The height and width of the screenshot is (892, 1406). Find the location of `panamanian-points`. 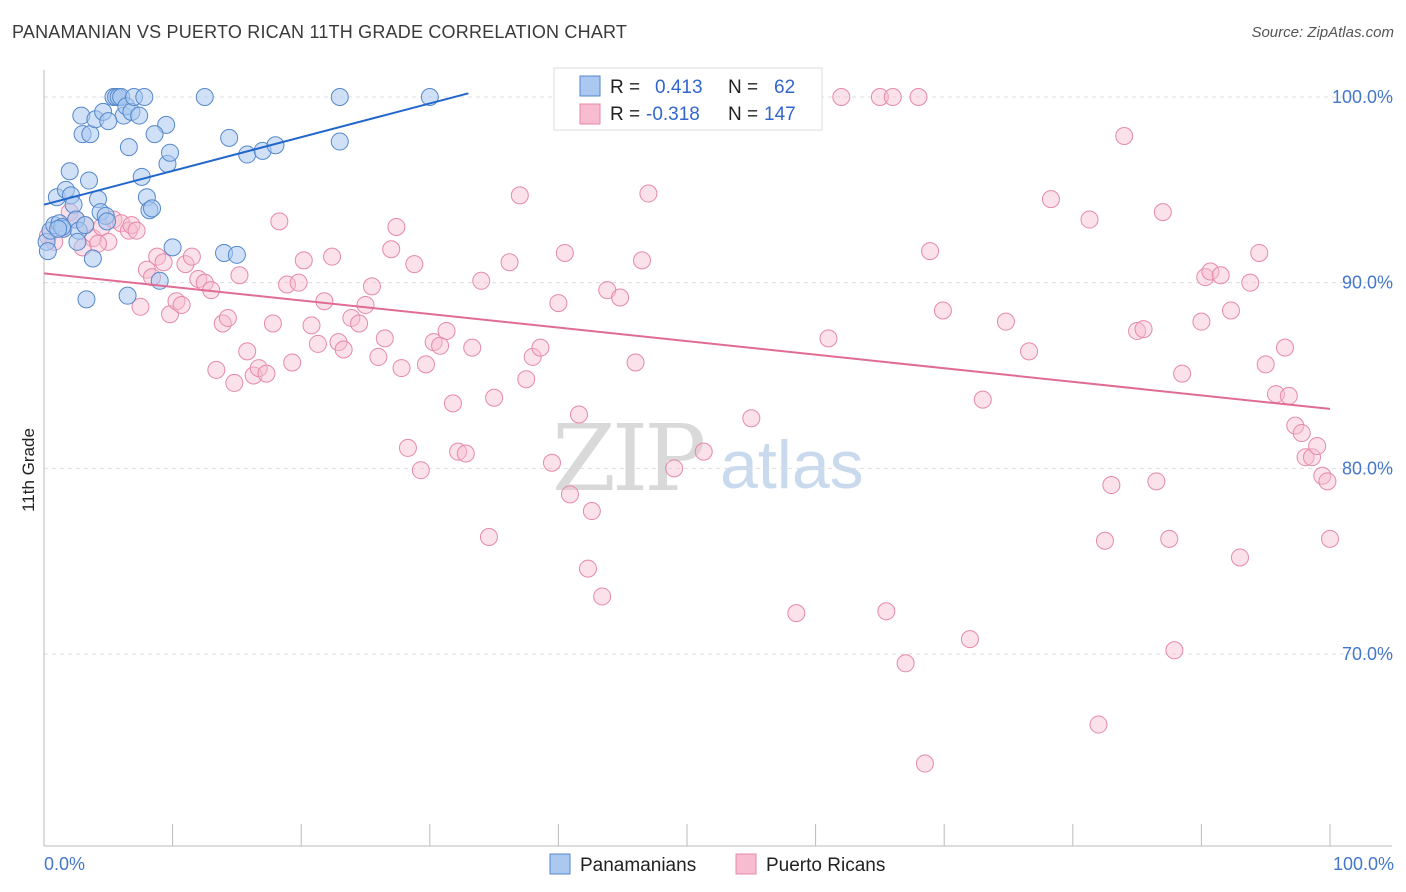

panamanian-points is located at coordinates (238, 198).